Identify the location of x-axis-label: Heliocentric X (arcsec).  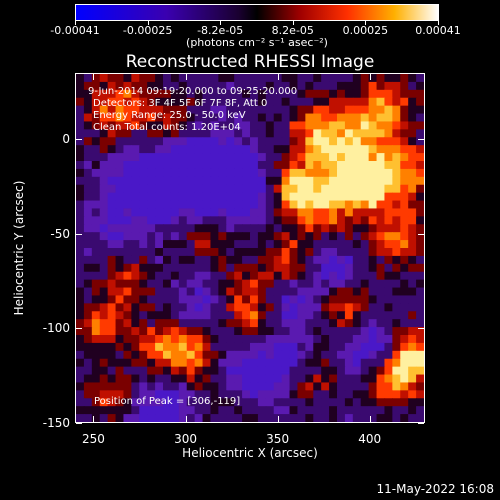
(250, 453).